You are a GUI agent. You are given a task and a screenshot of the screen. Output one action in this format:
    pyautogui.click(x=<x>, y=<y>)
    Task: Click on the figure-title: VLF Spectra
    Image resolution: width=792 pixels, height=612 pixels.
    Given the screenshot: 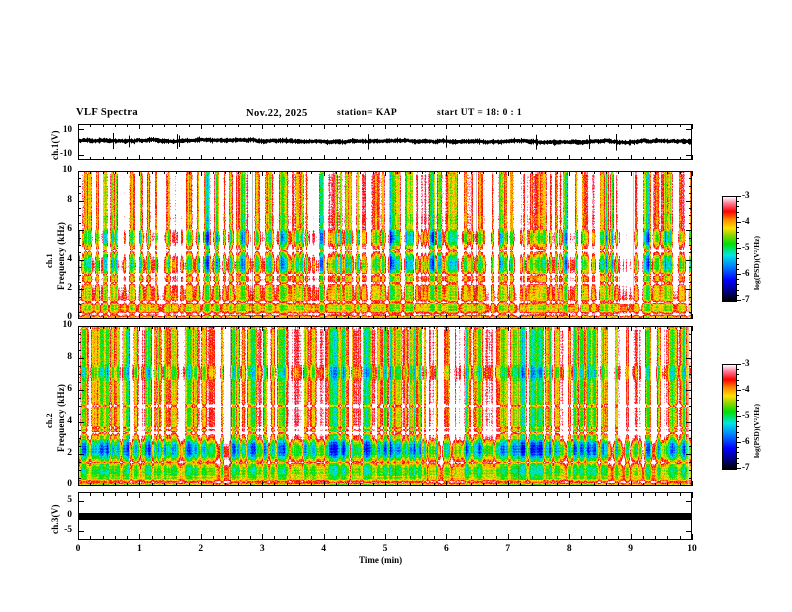 What is the action you would take?
    pyautogui.click(x=107, y=112)
    